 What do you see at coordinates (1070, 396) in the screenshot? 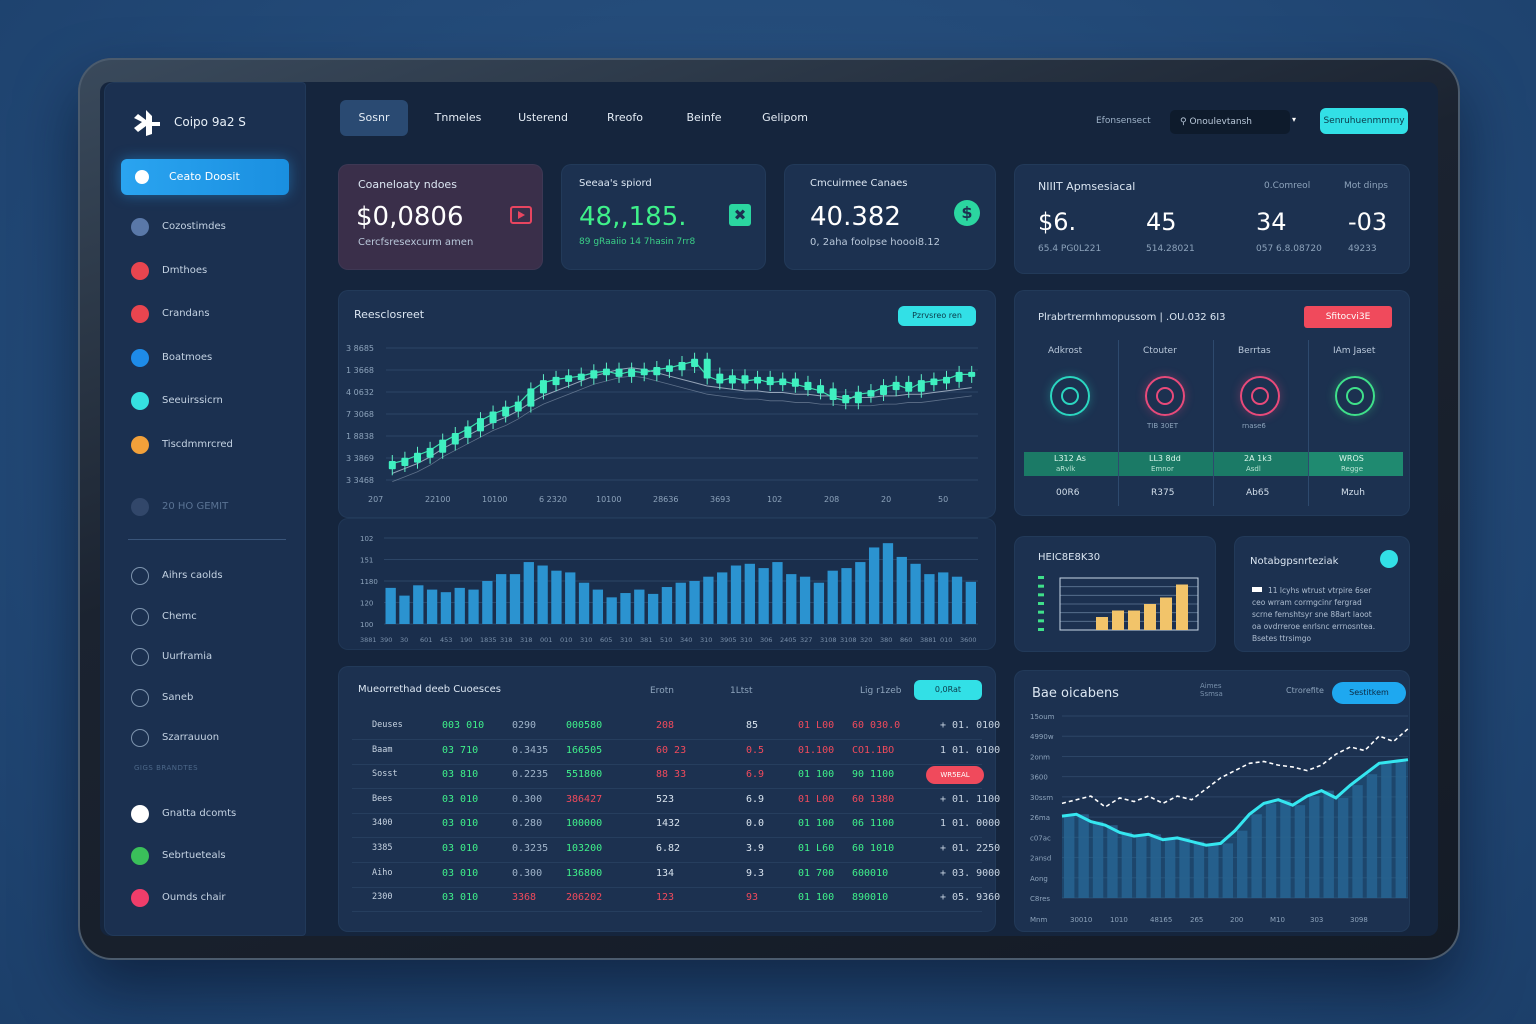
I see `link-ring-icon` at bounding box center [1070, 396].